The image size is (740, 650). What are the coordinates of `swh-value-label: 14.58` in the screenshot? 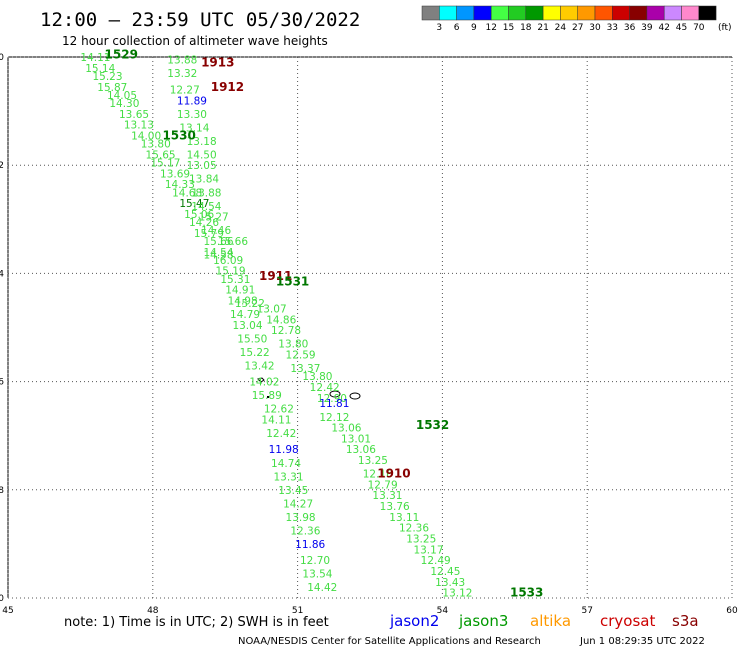 It's located at (218, 255).